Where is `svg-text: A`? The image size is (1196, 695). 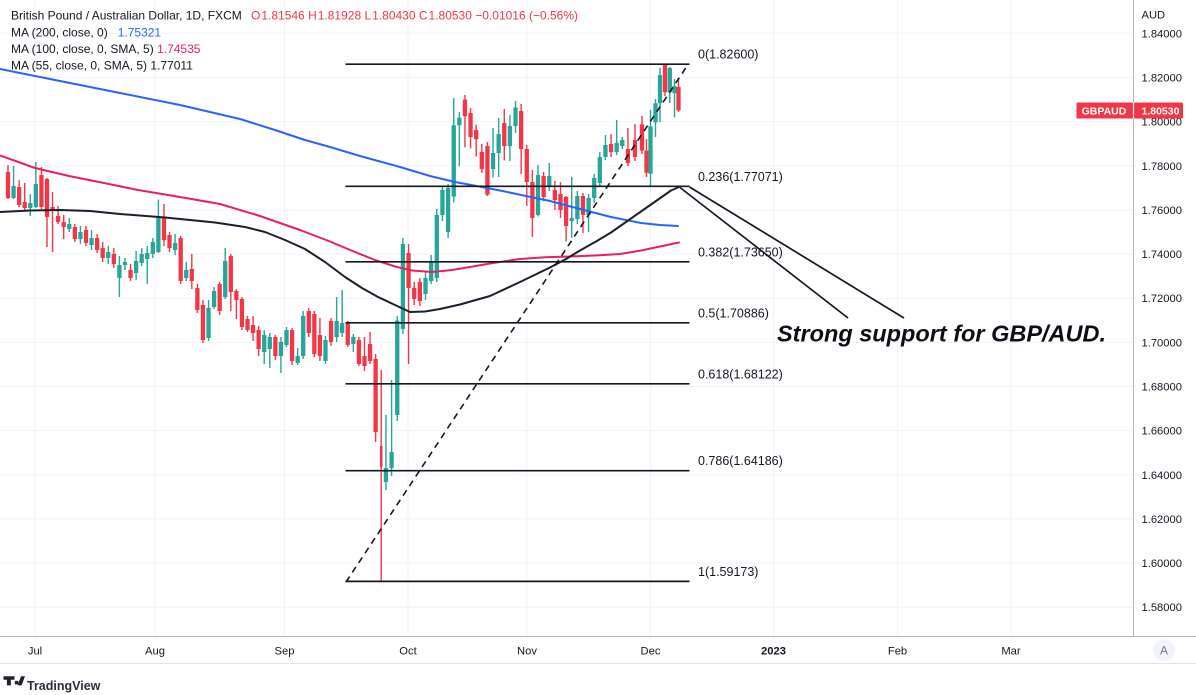
svg-text: A is located at coordinates (1164, 651).